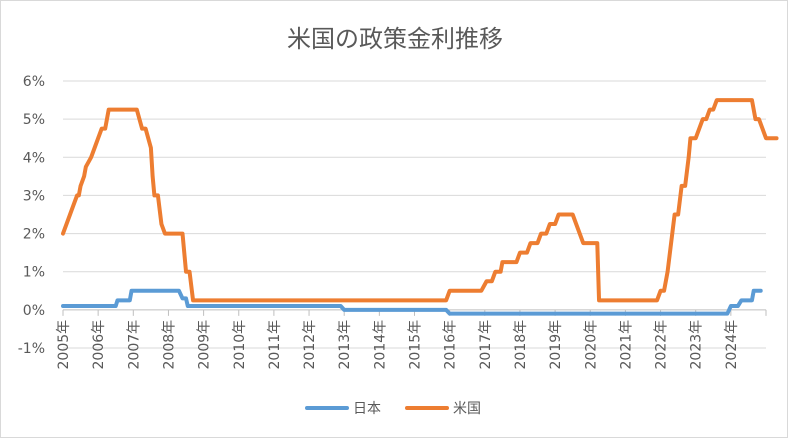  Describe the element at coordinates (521, 345) in the screenshot. I see `x-tick-label: 2018年` at that location.